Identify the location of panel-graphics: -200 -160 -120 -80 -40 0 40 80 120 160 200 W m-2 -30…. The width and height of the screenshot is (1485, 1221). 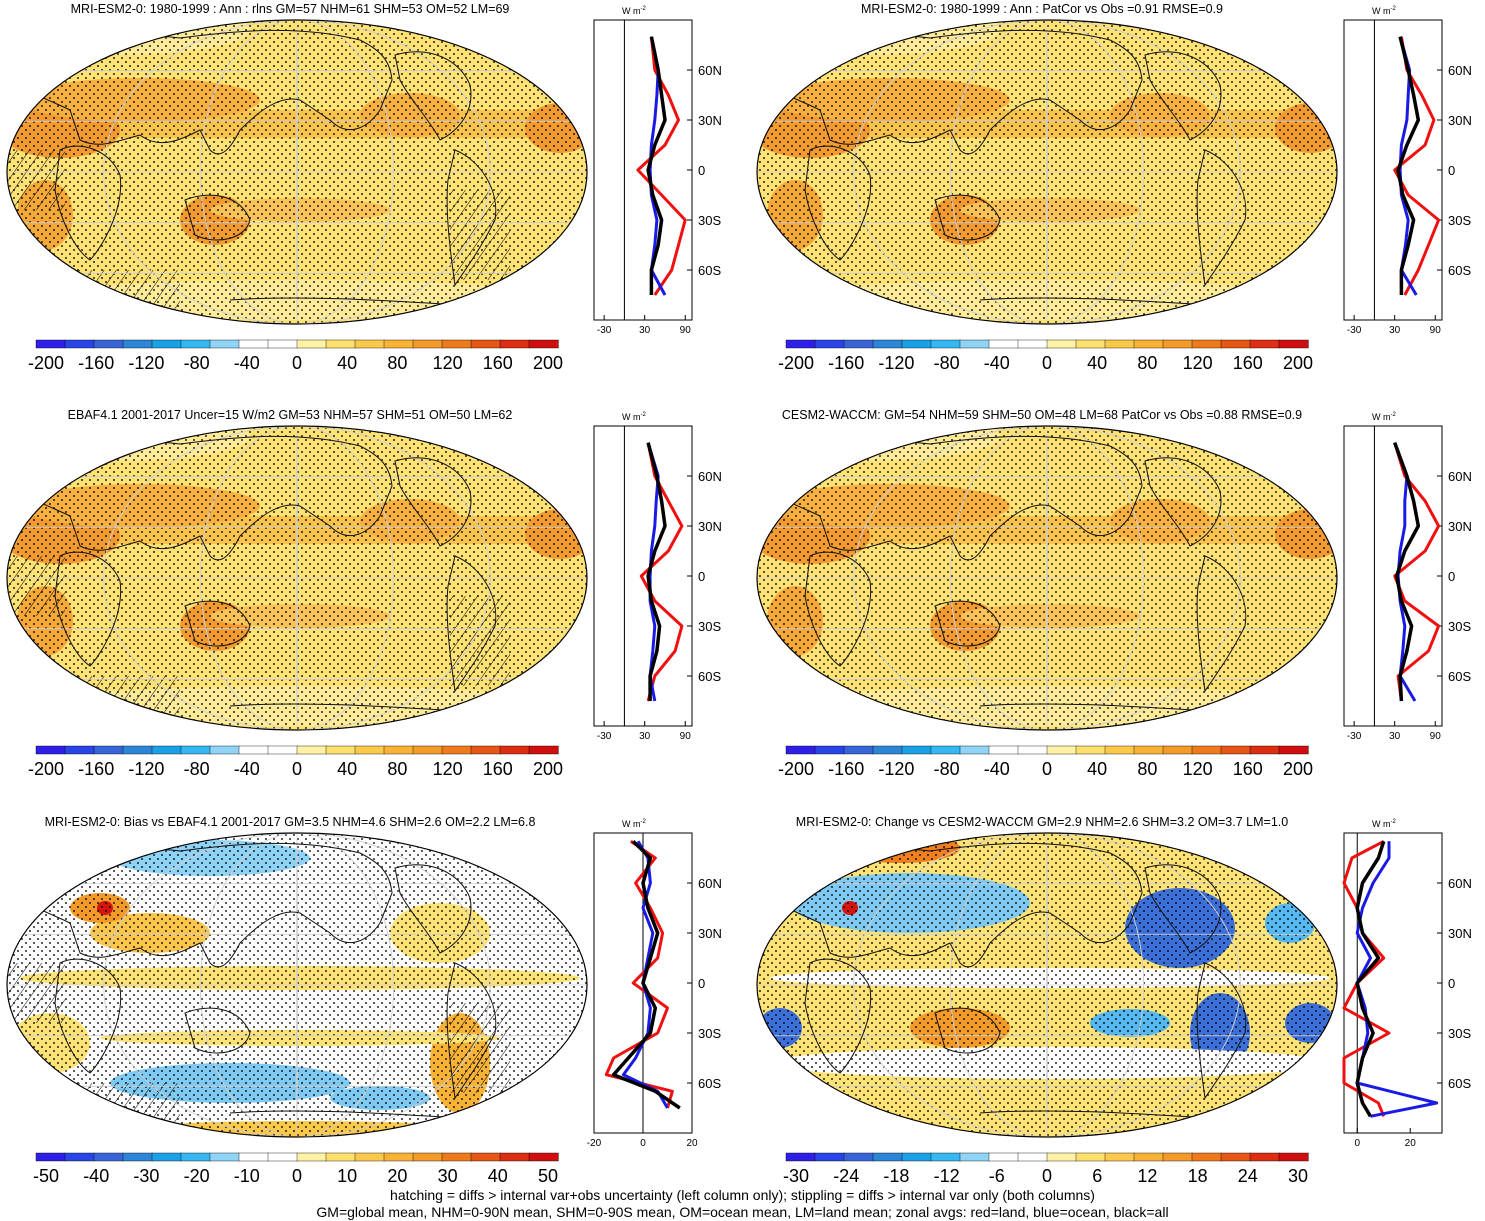
(364, 189).